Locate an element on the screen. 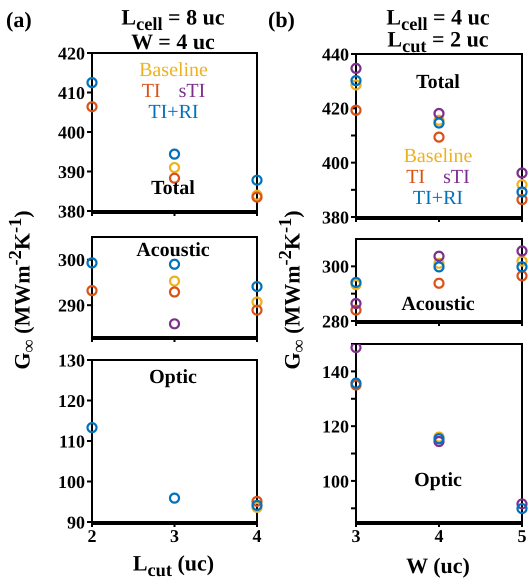 The image size is (528, 579). y-tick-label: 140 is located at coordinates (335, 372).